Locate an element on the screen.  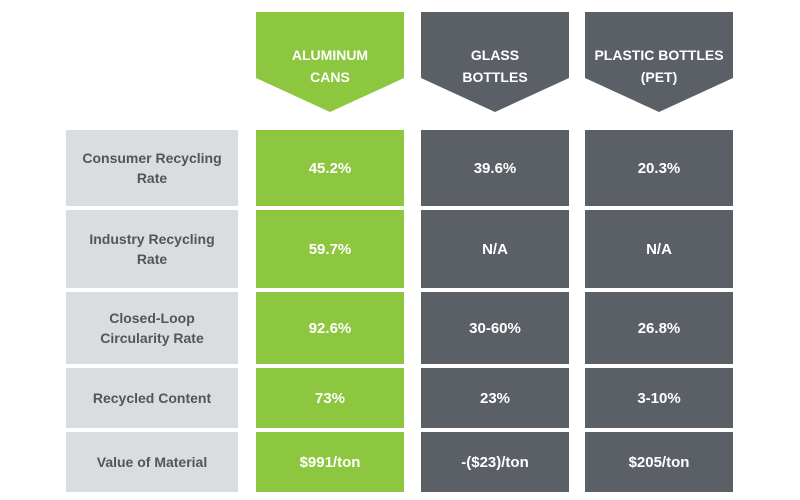
column-header-glass-bottles: GLASS BOTTLES is located at coordinates (495, 62).